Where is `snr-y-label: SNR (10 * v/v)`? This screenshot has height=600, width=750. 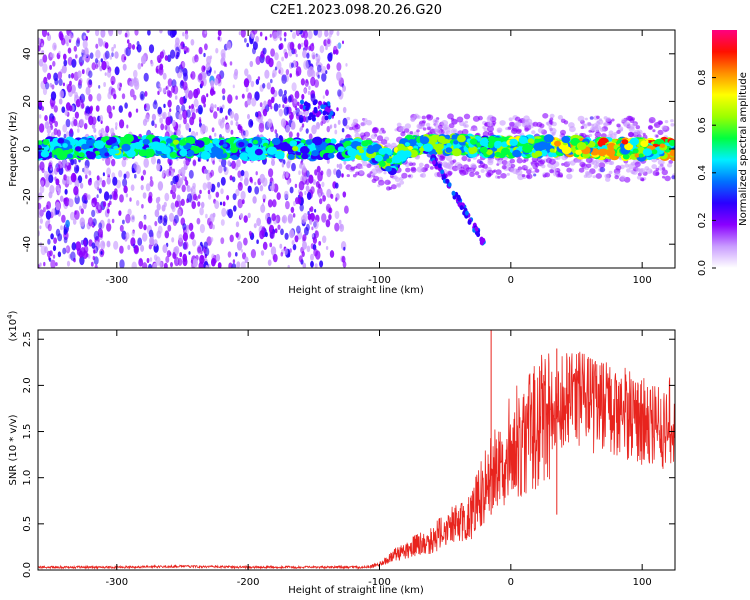
snr-y-label: SNR (10 * v/v) is located at coordinates (13, 449).